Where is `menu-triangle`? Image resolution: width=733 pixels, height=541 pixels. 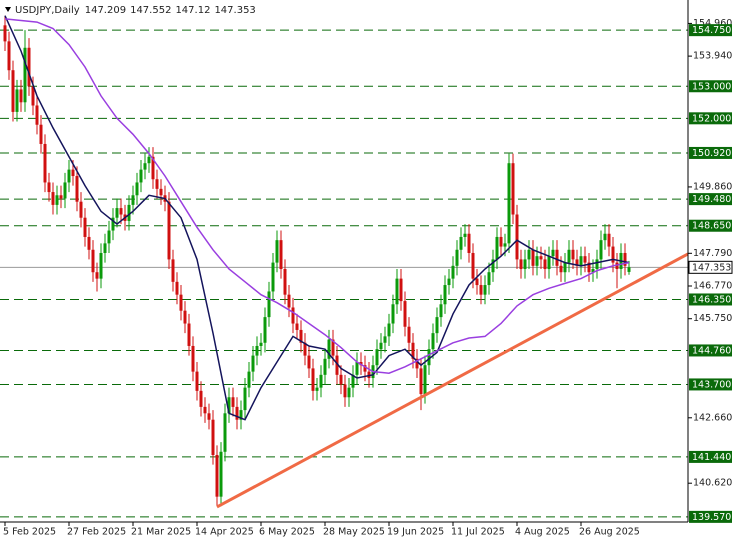
menu-triangle is located at coordinates (8, 9).